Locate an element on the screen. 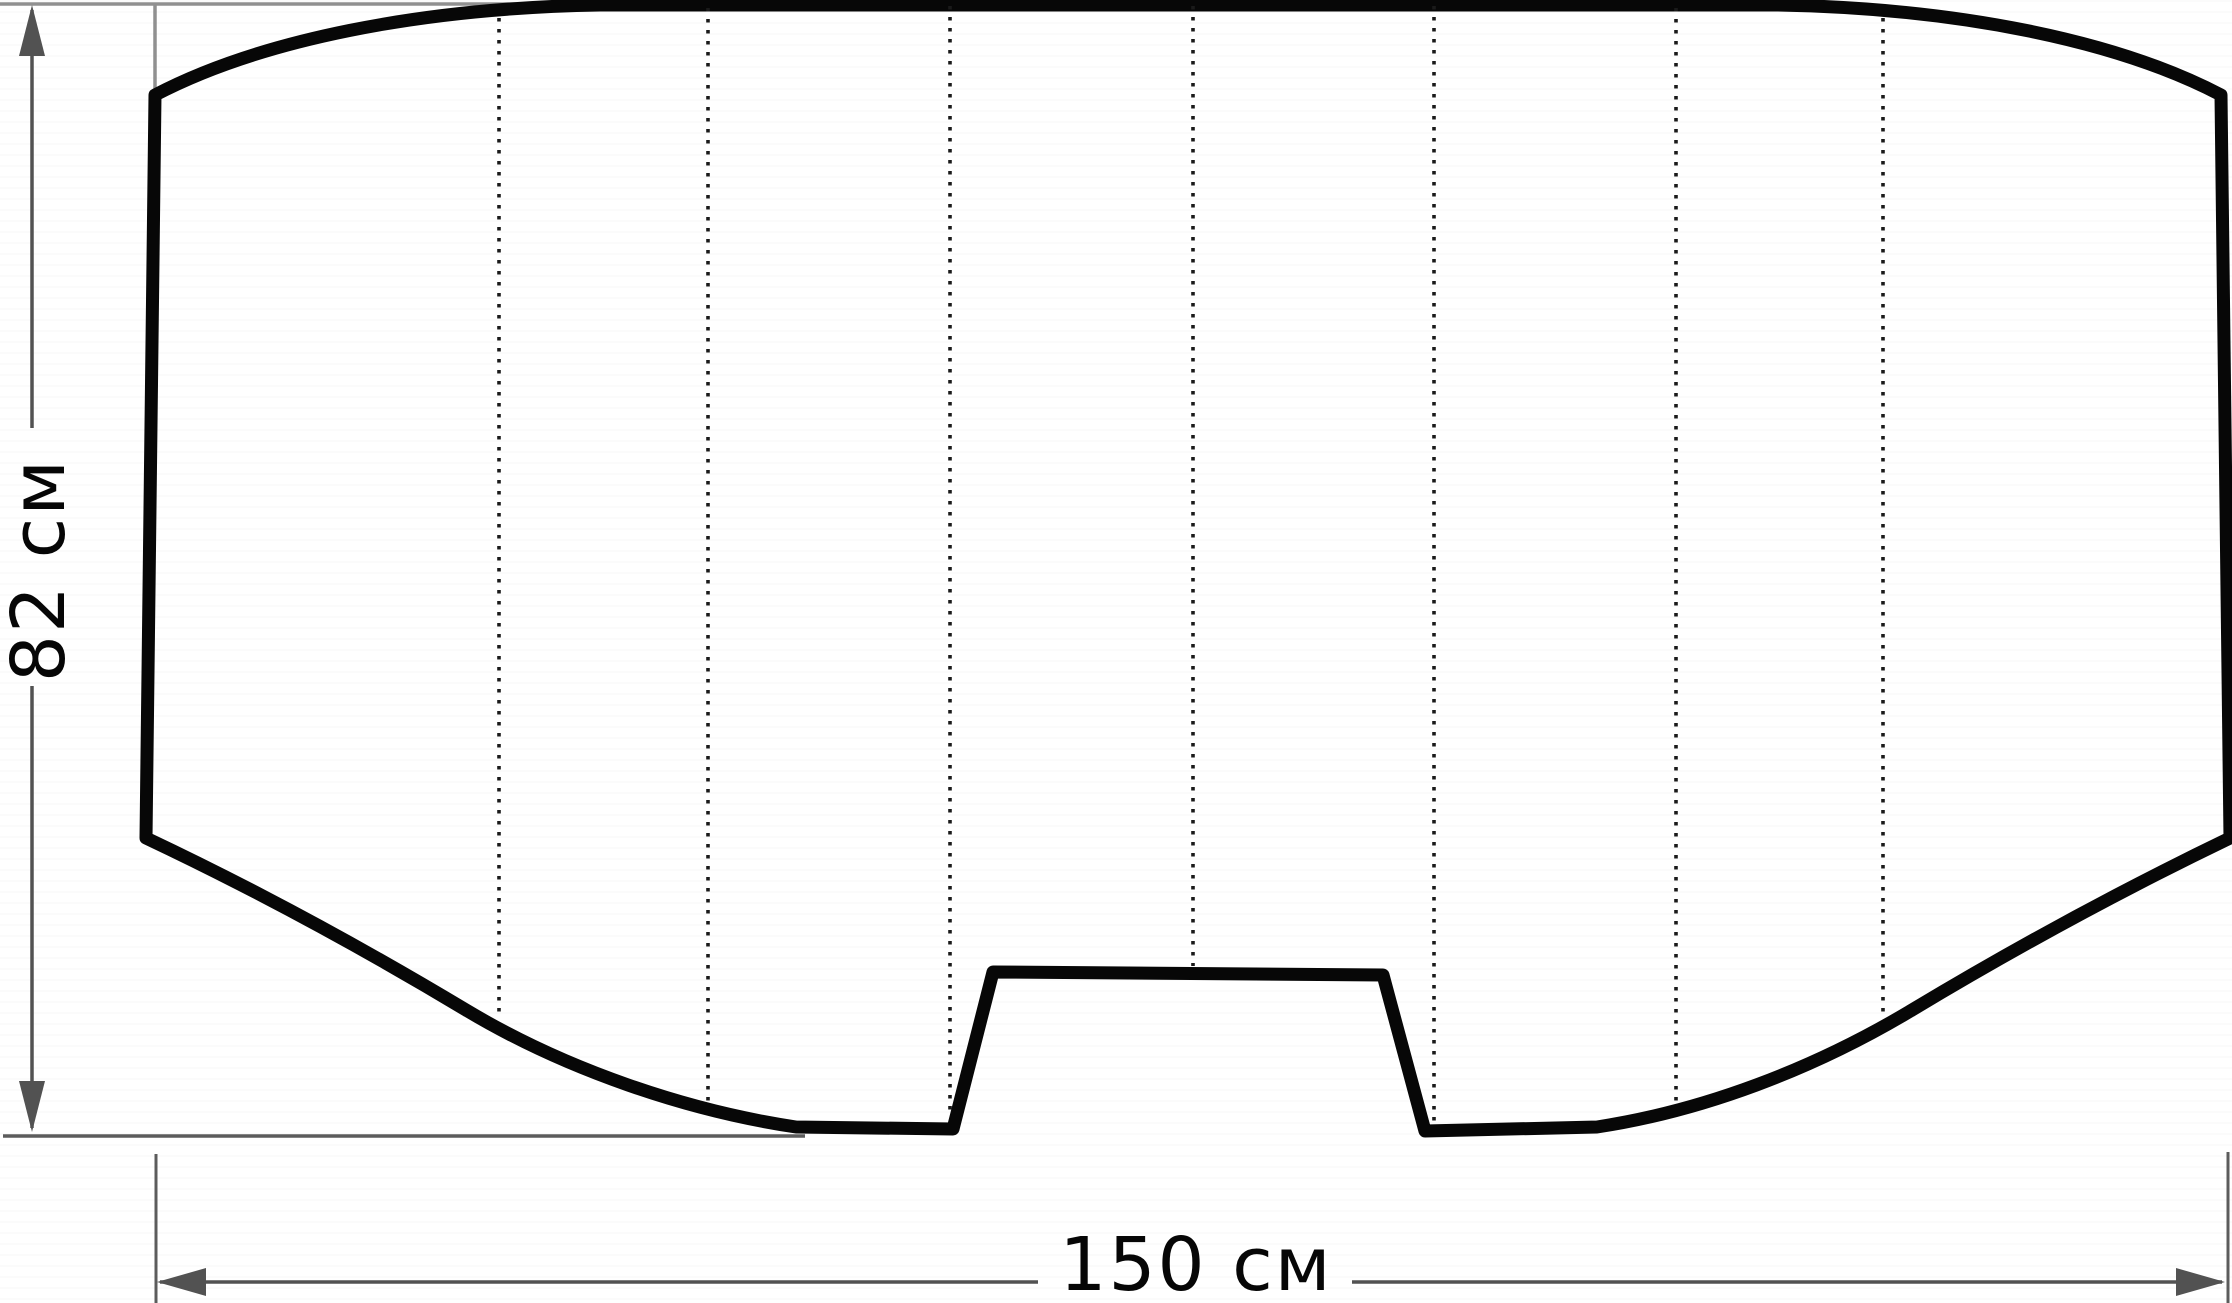 This screenshot has width=2232, height=1303. width-dimension-label: 150 см is located at coordinates (1195, 1262).